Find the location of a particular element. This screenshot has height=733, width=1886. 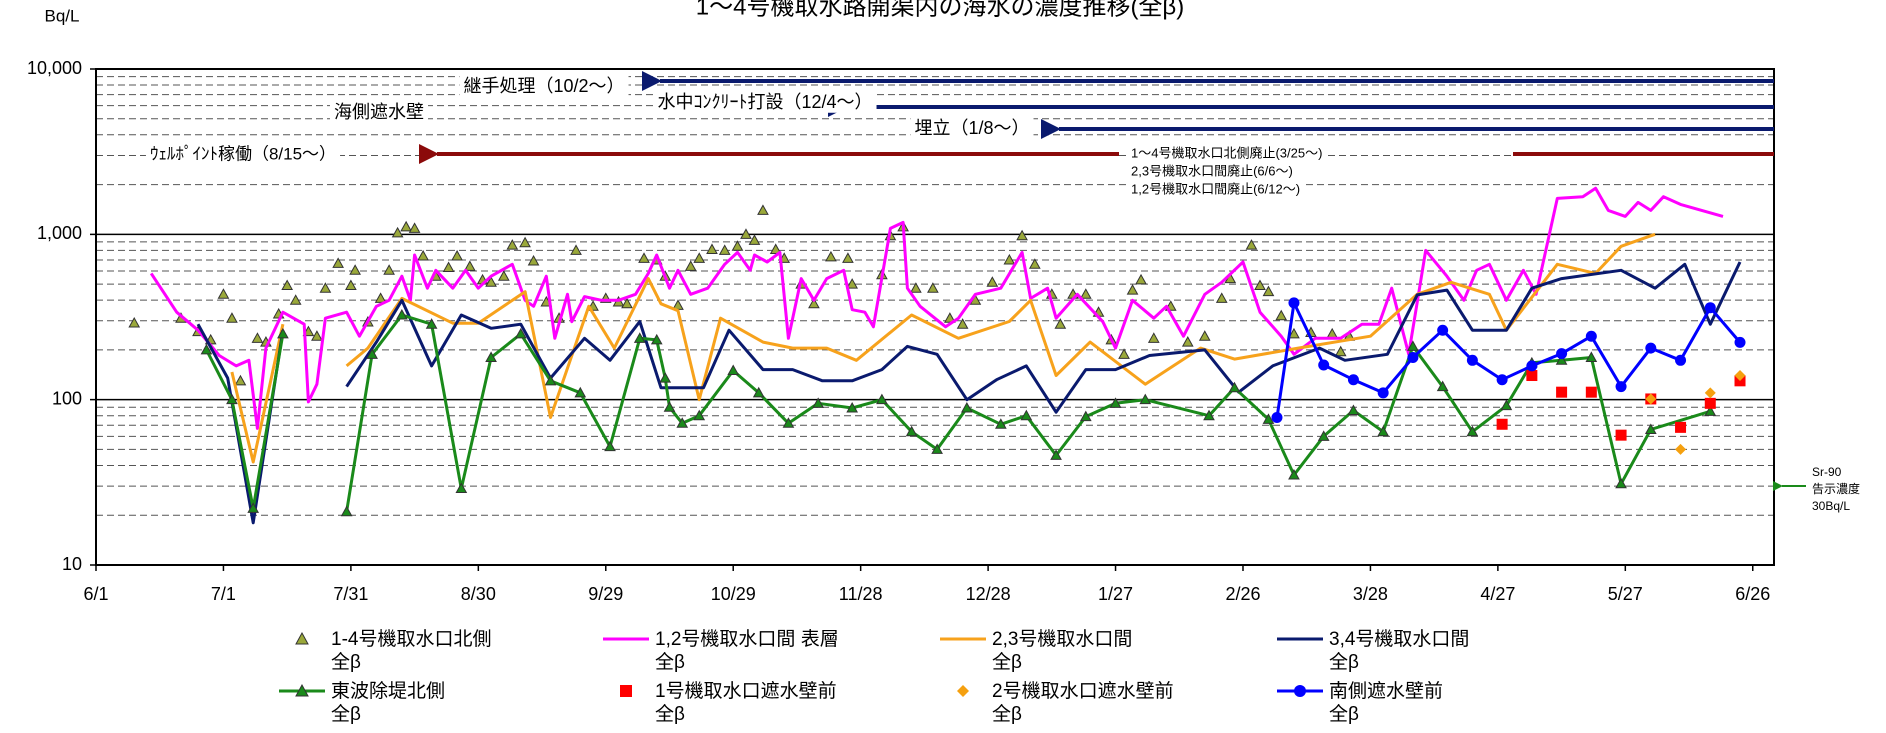

x-tick-label: 10/29 is located at coordinates (733, 594).